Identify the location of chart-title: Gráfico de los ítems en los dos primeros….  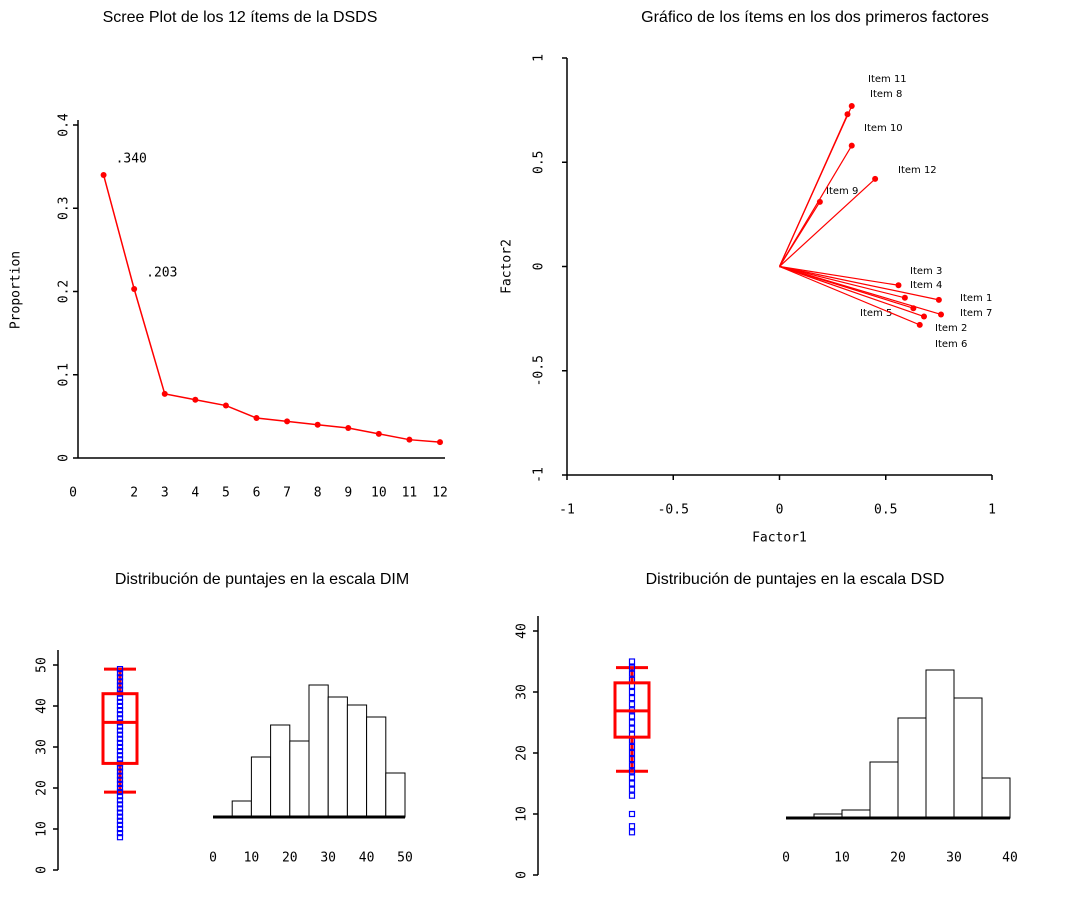
(815, 17).